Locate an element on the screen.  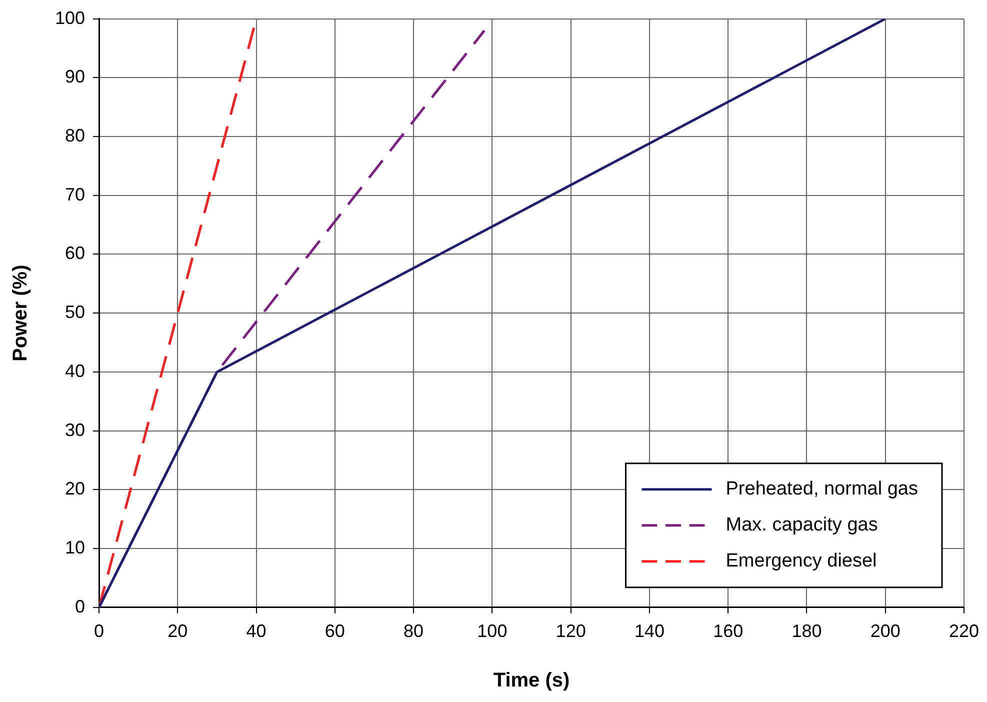
y-tick-label: 80 is located at coordinates (75, 135).